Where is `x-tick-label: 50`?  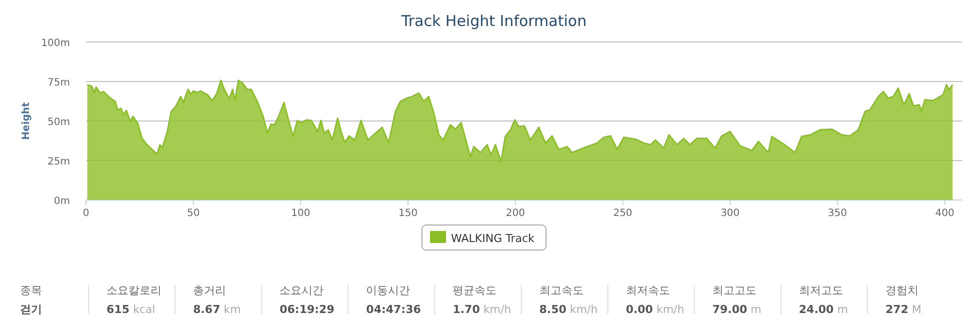 x-tick-label: 50 is located at coordinates (193, 213).